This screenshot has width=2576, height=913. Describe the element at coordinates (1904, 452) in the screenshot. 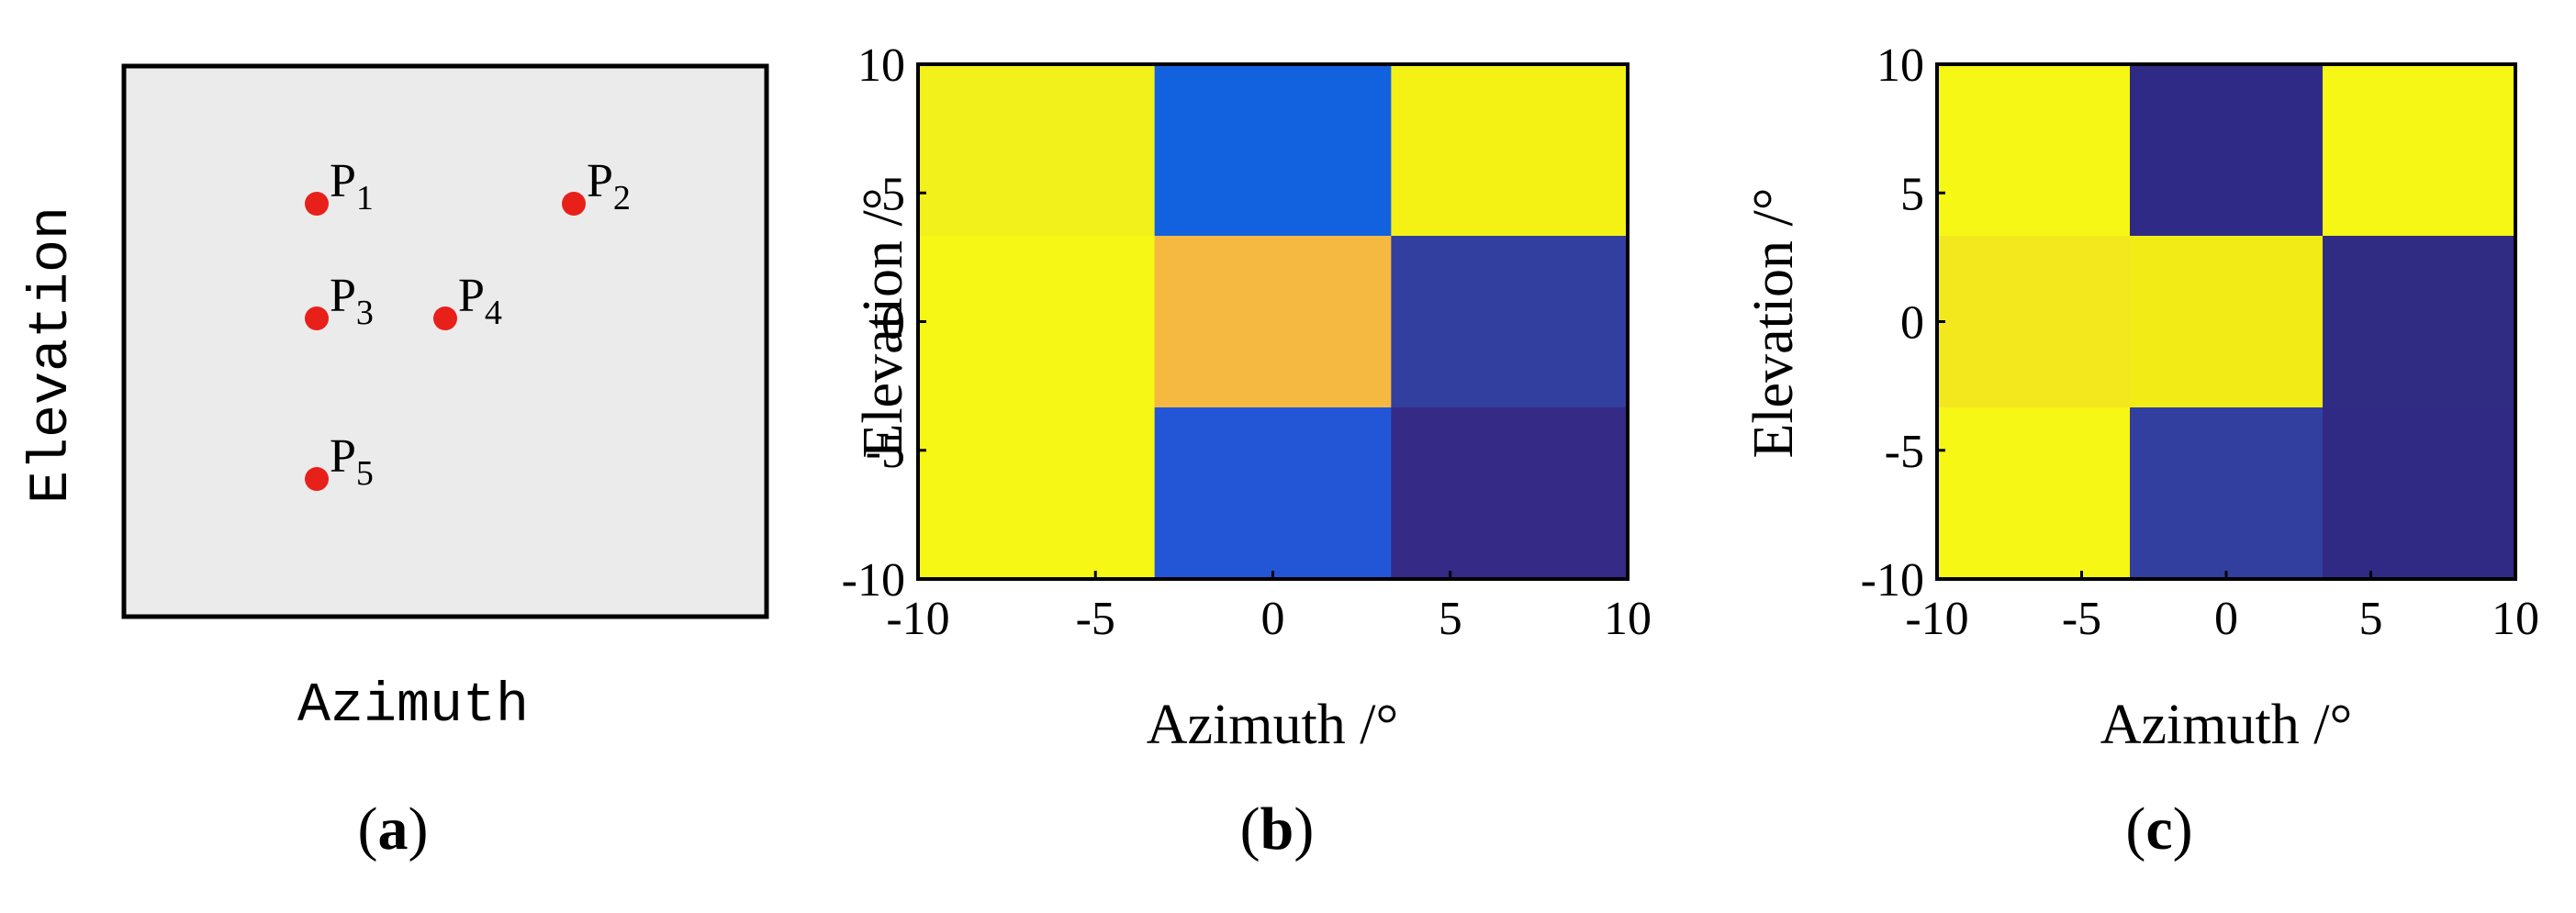

I see `panel-c-ytick-label: -5` at that location.